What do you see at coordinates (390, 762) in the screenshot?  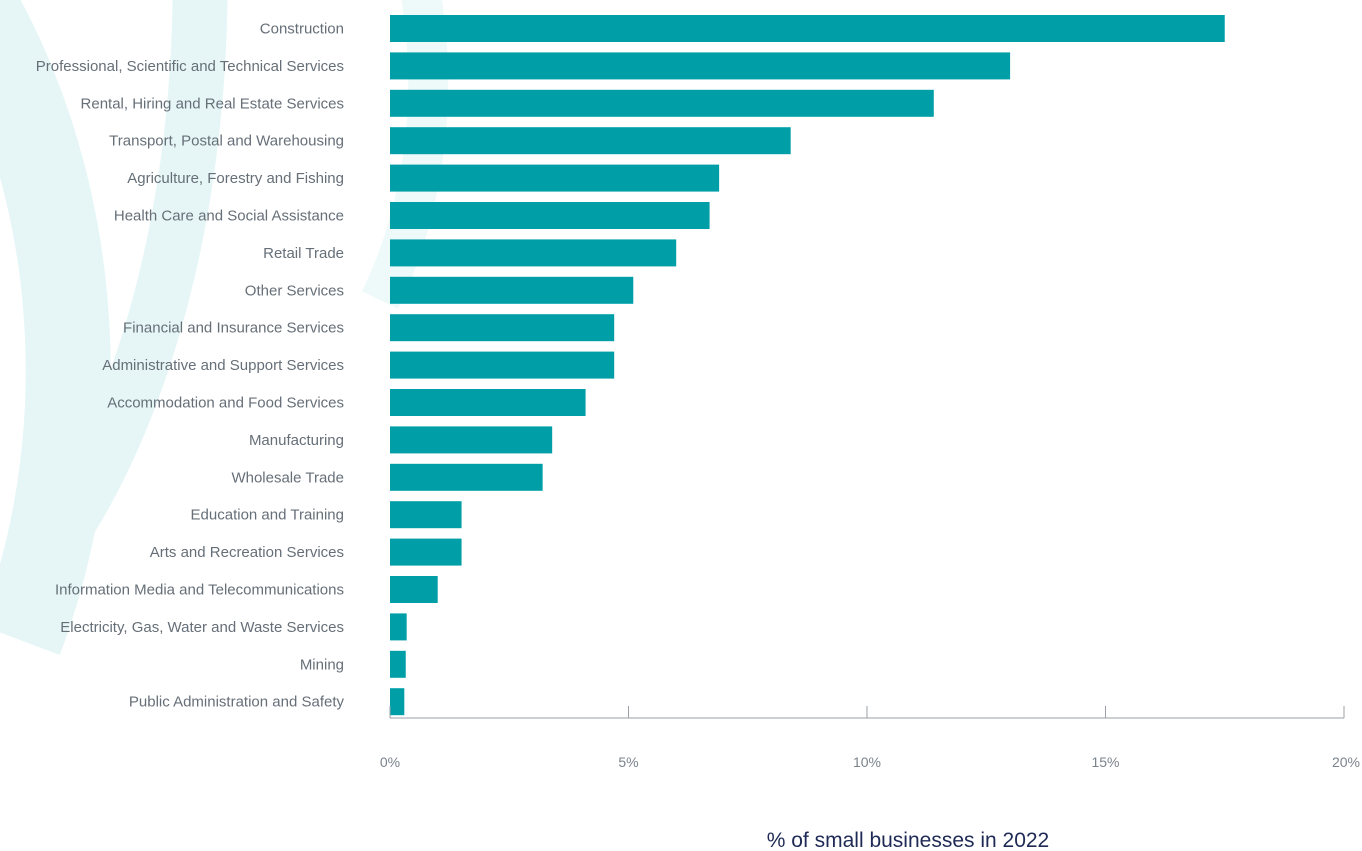 I see `x-tick-label: 0%` at bounding box center [390, 762].